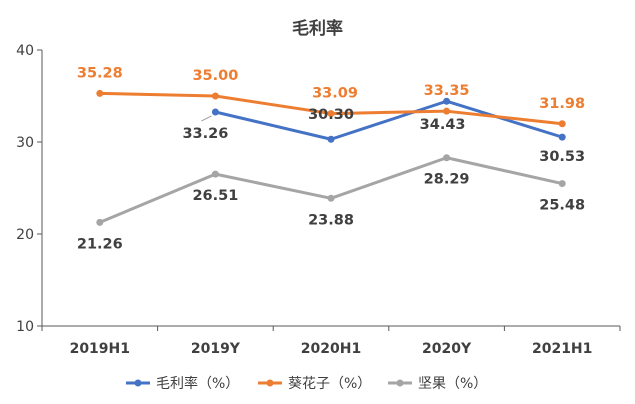 The height and width of the screenshot is (404, 635). Describe the element at coordinates (25, 51) in the screenshot. I see `y-tick-label: 40` at that location.